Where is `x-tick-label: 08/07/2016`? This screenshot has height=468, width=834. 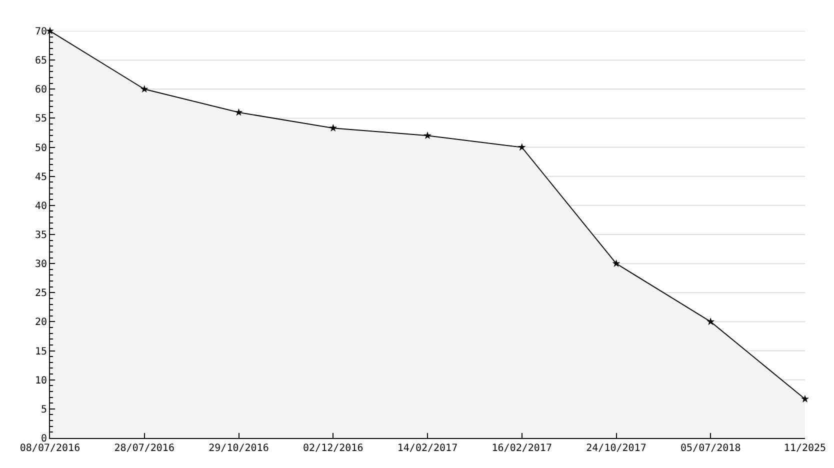 x-tick-label: 08/07/2016 is located at coordinates (50, 448).